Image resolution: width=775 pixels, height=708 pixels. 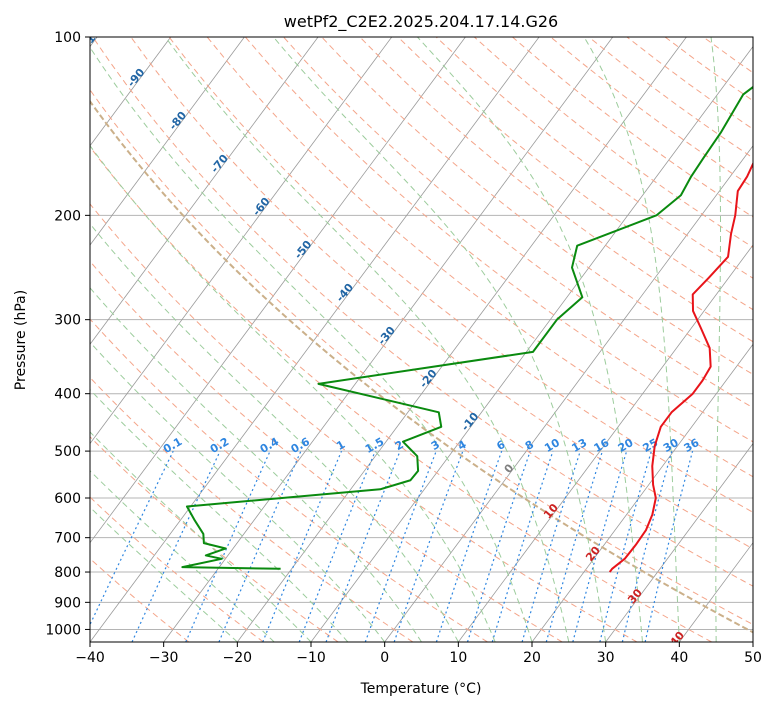 I want to click on y-tick-label: 500, so click(x=67, y=452).